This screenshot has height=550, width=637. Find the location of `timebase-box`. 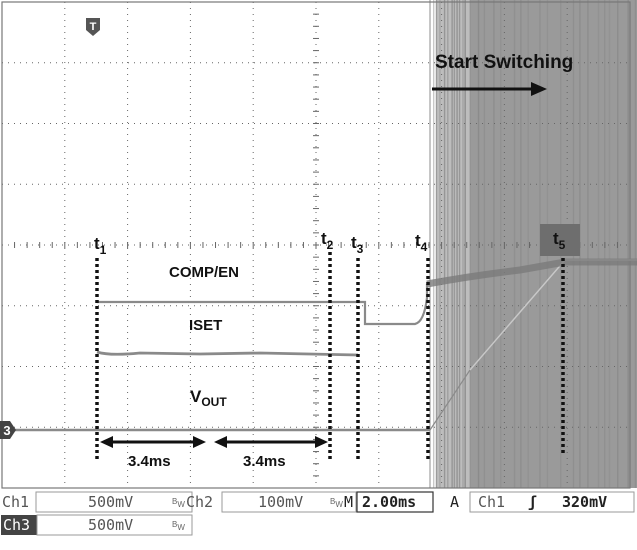

timebase-box is located at coordinates (395, 502).